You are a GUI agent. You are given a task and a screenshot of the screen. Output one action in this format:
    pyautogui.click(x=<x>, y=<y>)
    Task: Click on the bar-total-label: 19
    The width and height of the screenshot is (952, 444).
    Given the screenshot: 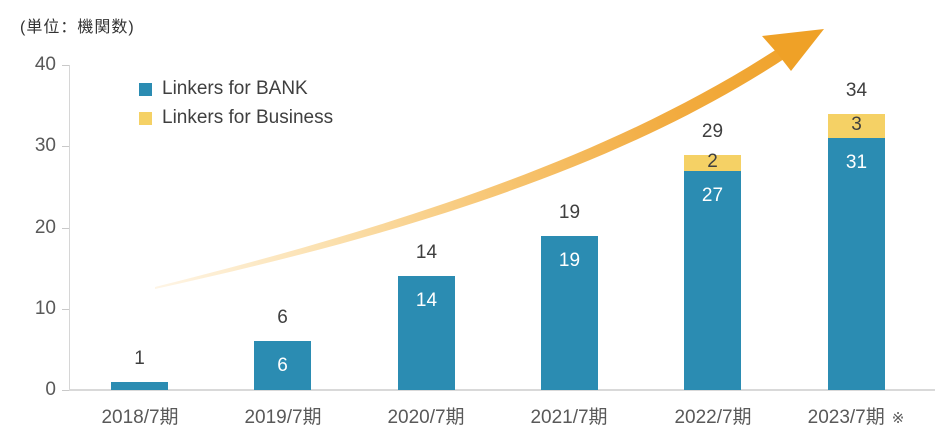 What is the action you would take?
    pyautogui.click(x=569, y=212)
    